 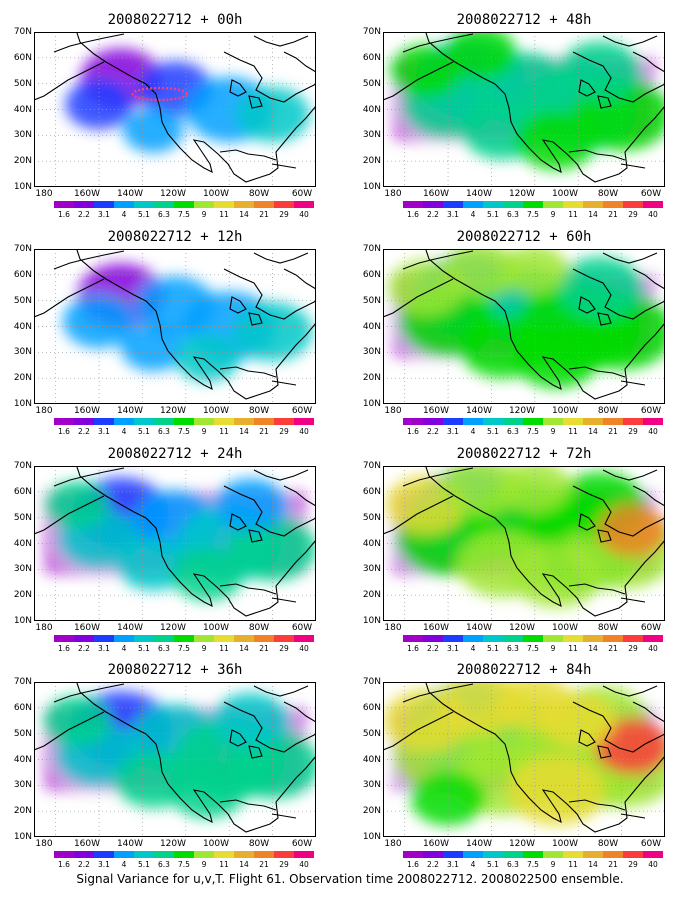 I want to click on x-axis-label: 140W, so click(x=130, y=628).